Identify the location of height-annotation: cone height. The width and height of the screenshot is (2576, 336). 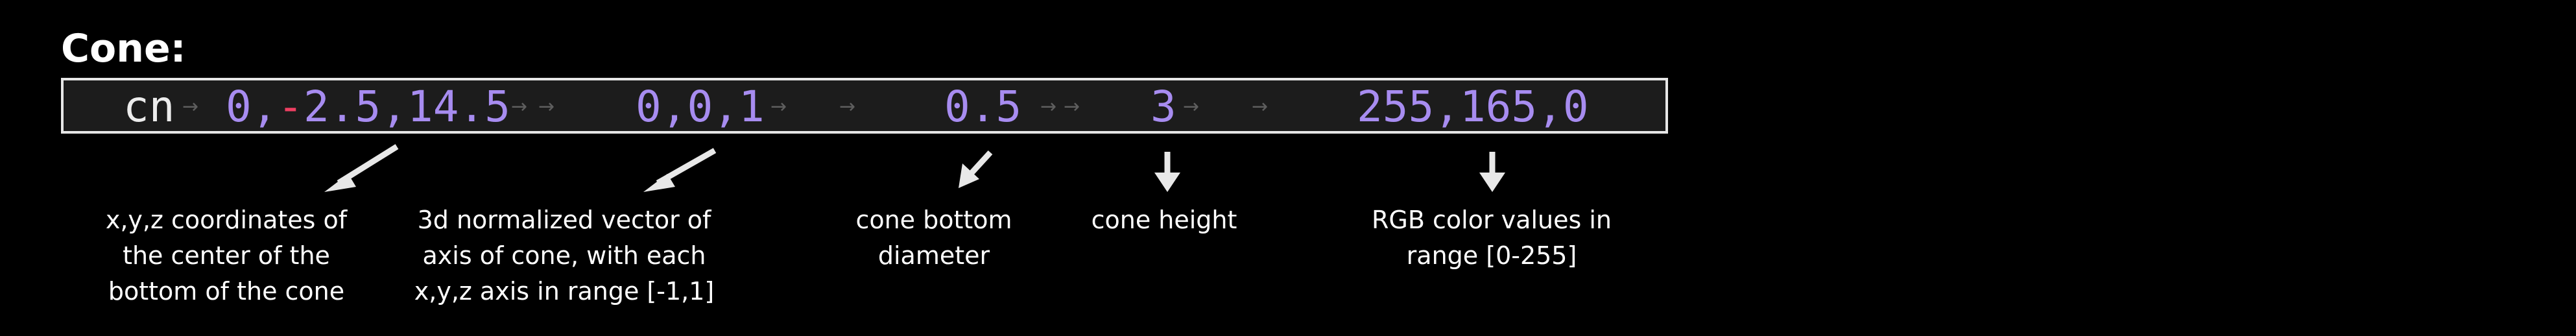
(1164, 220).